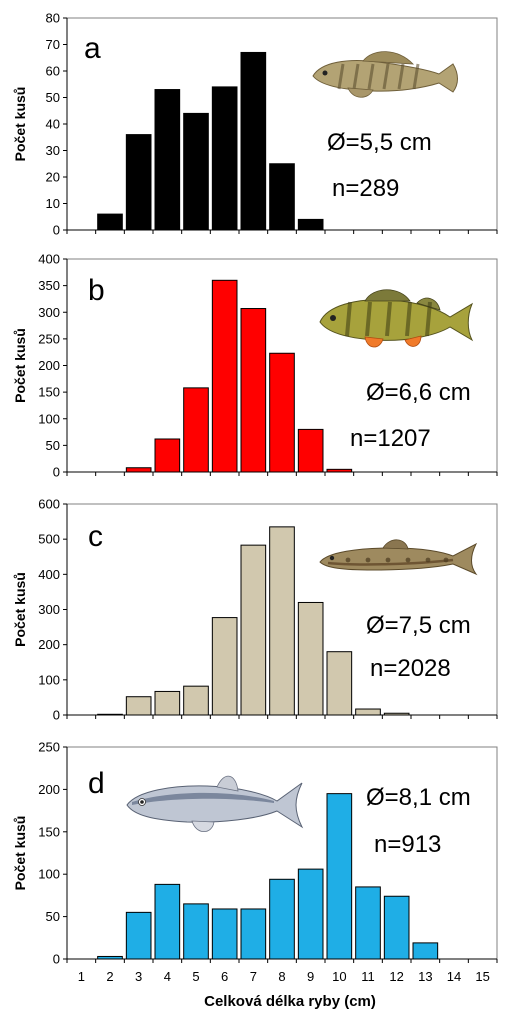 This screenshot has width=513, height=1029. I want to click on x-tick-label: 7, so click(253, 976).